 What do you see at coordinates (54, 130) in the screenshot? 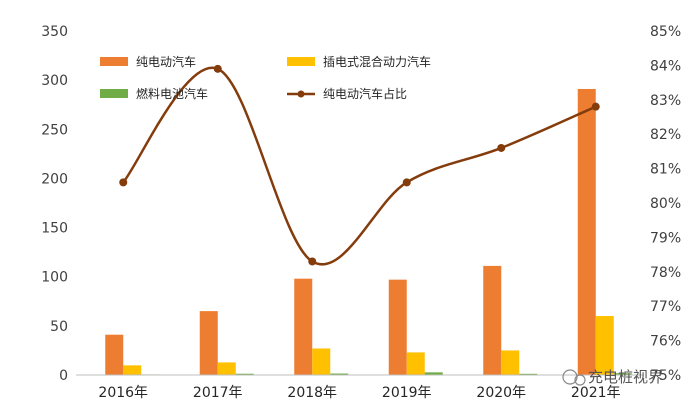
I see `y-left-tick: 250` at bounding box center [54, 130].